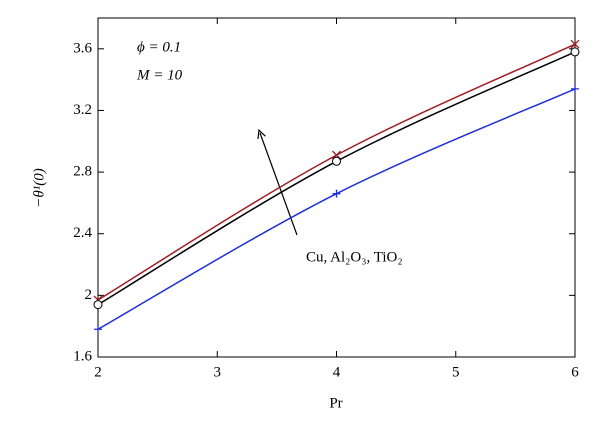 Image resolution: width=600 pixels, height=435 pixels. I want to click on y-axis-label: −θ¹(0), so click(39, 187).